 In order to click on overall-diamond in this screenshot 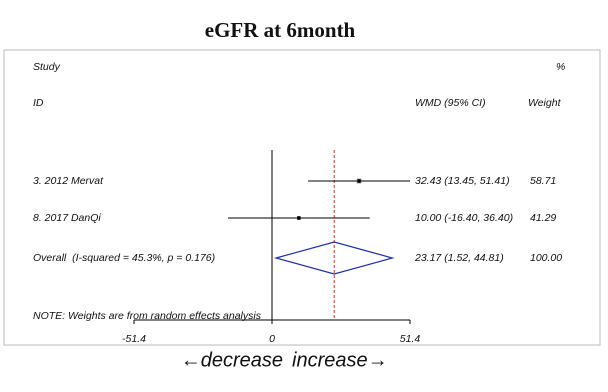, I will do `click(334, 258)`.